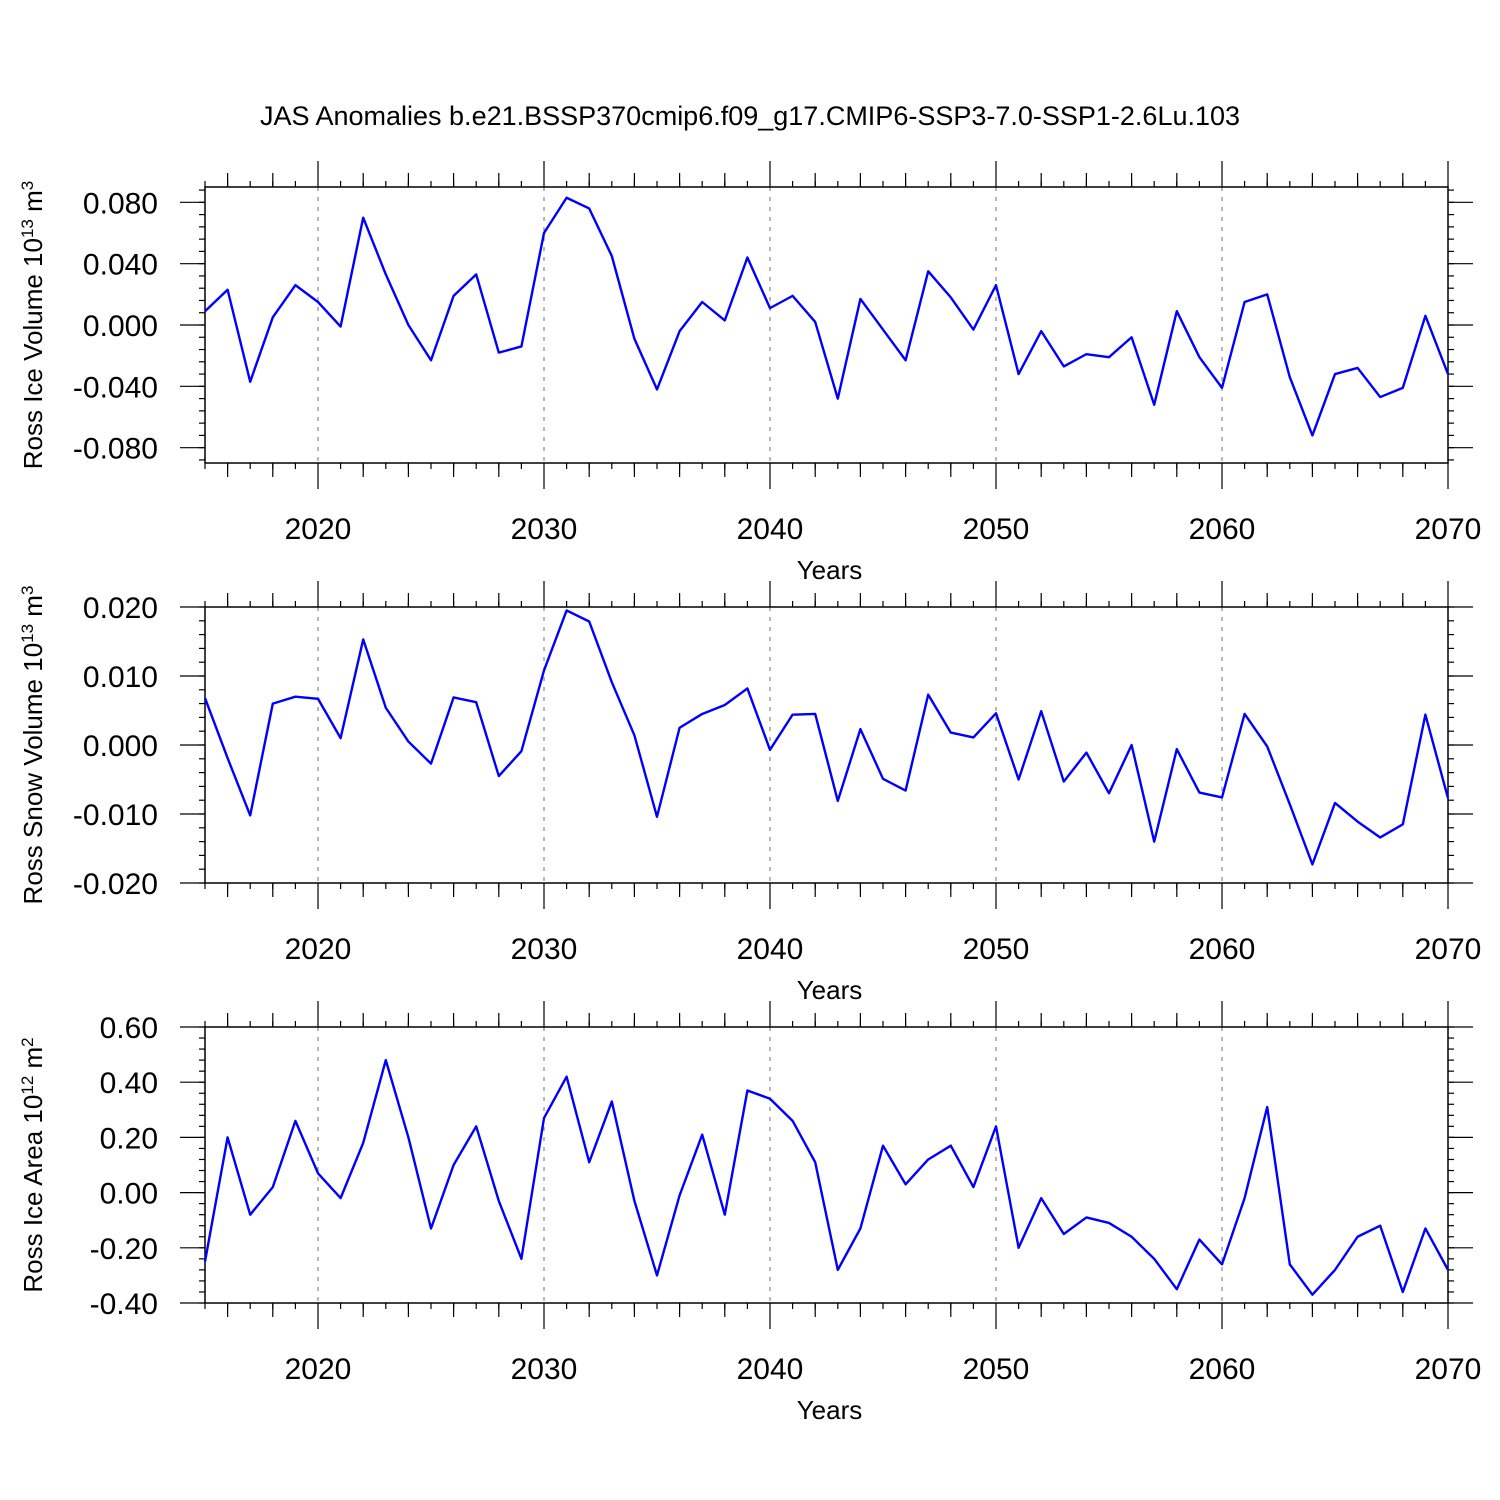  Describe the element at coordinates (129, 1138) in the screenshot. I see `panel-3-ytick-label: 0.20` at that location.